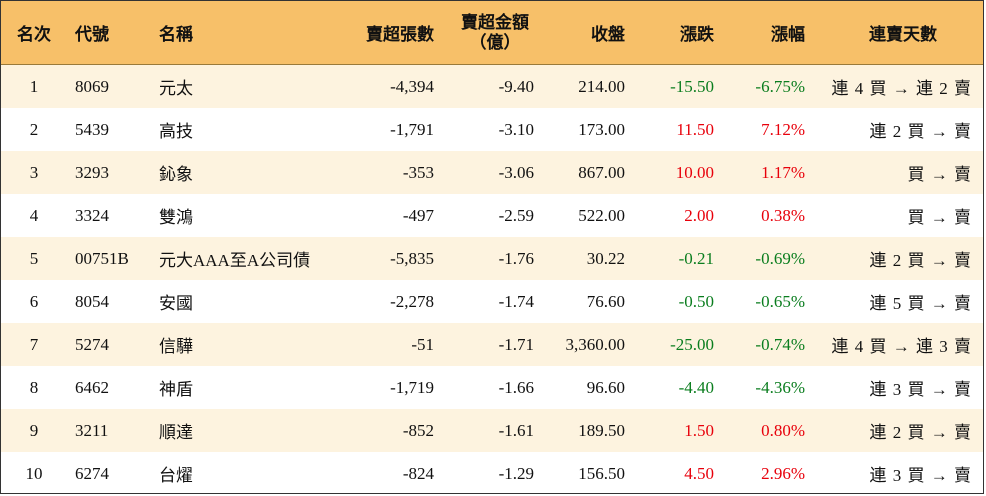 The image size is (986, 496). What do you see at coordinates (696, 301) in the screenshot?
I see `cell-change: -0.50` at bounding box center [696, 301].